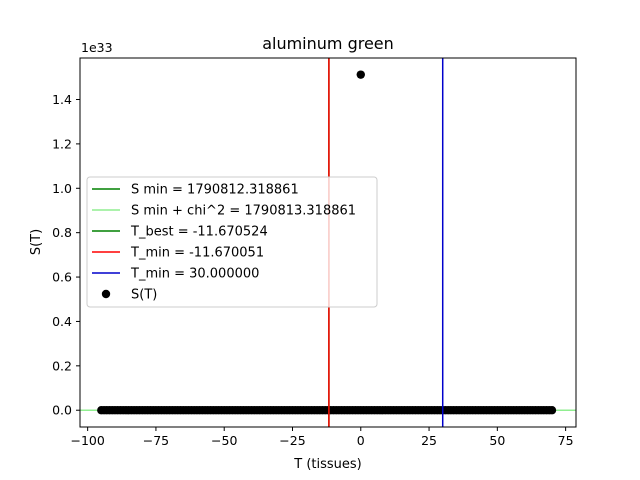  What do you see at coordinates (552, 410) in the screenshot?
I see `scatter-point` at bounding box center [552, 410].